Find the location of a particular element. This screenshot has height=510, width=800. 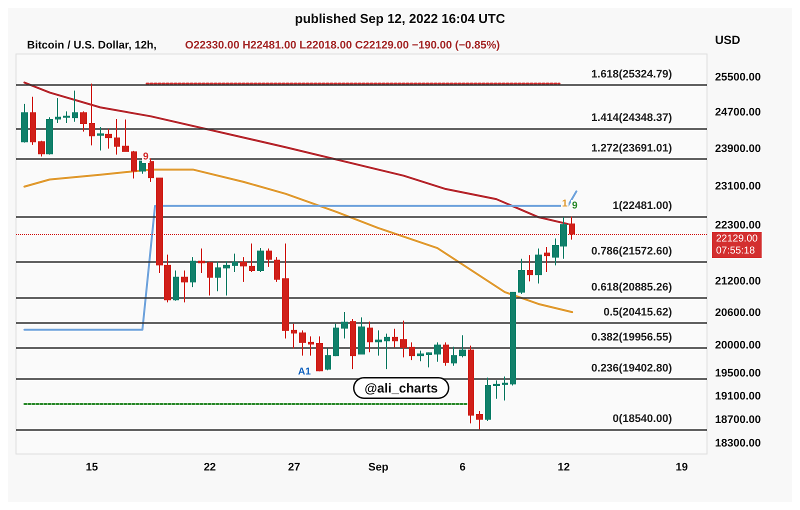

ref-line-label: 0.786(21572.60) is located at coordinates (631, 252).